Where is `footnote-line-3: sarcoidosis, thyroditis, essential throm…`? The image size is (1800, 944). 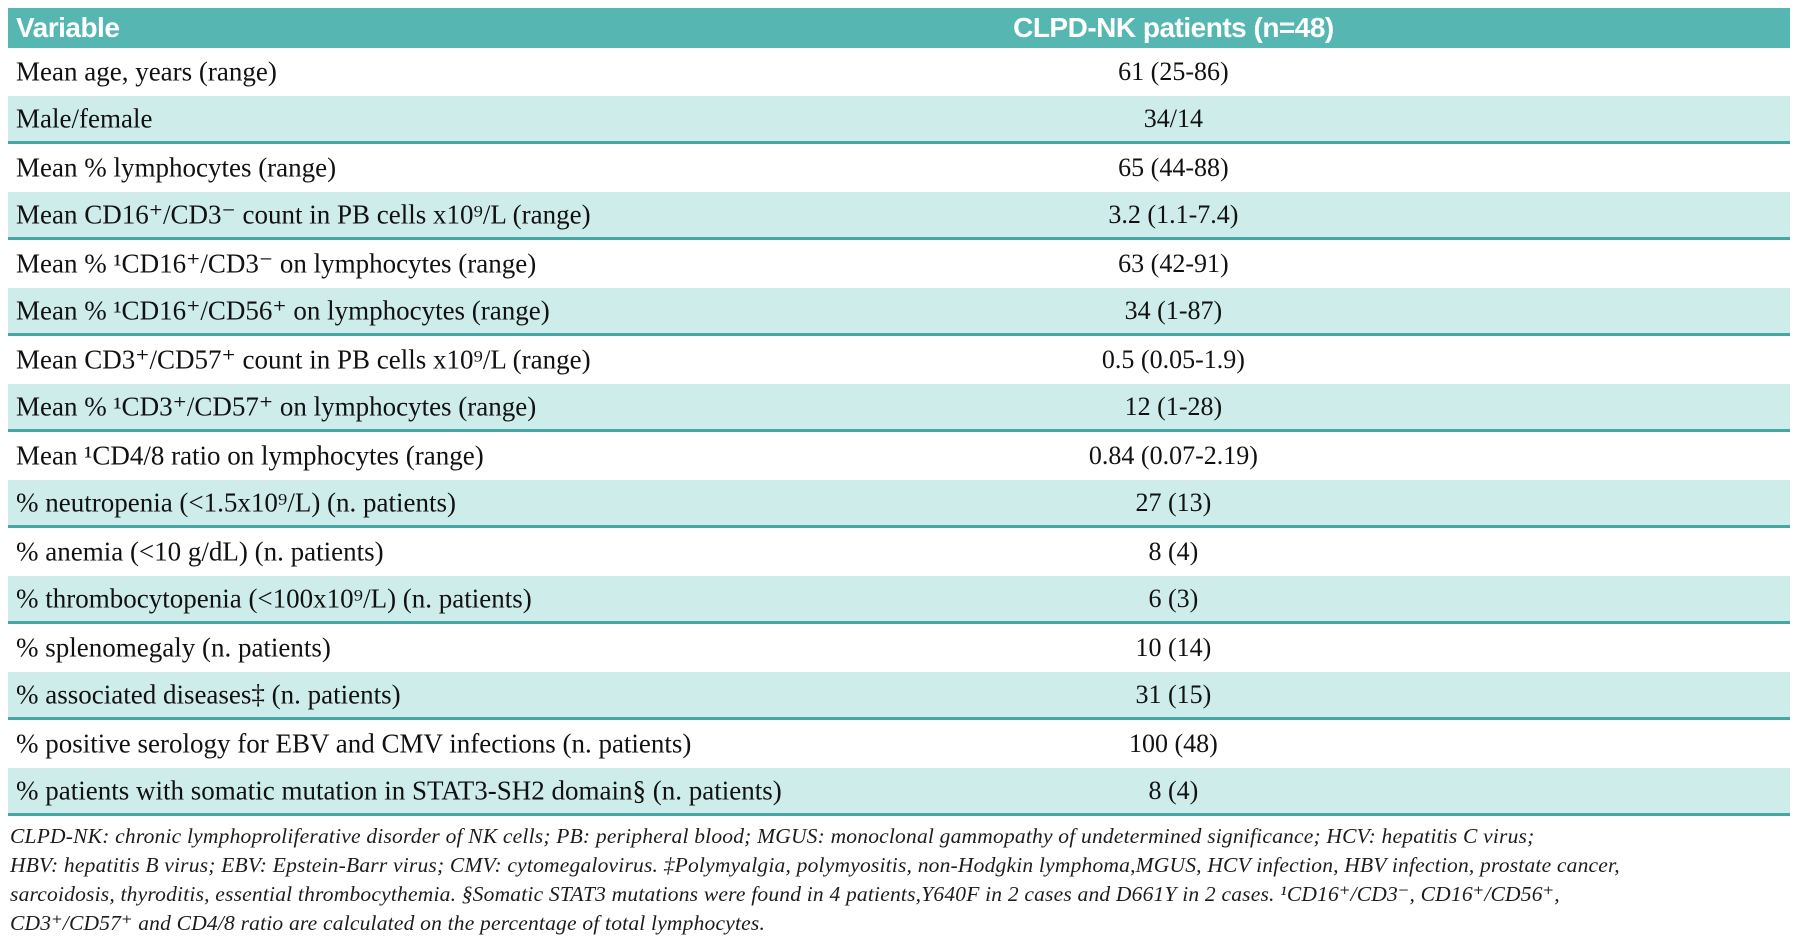 footnote-line-3: sarcoidosis, thyroditis, essential throm… is located at coordinates (785, 894).